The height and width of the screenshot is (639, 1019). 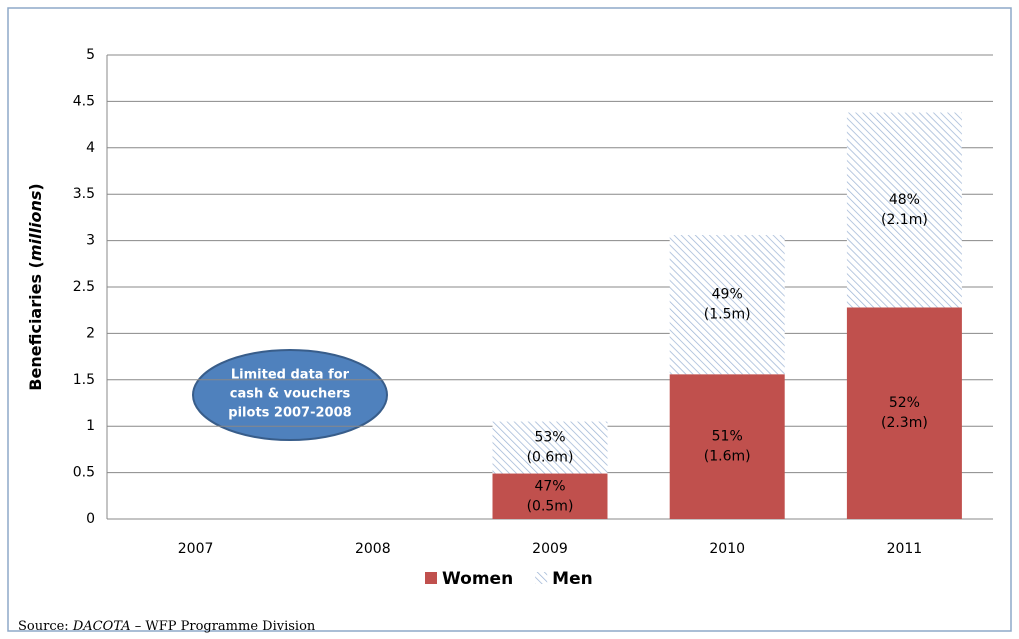 What do you see at coordinates (727, 457) in the screenshot?
I see `value-label-line: (1.6m)` at bounding box center [727, 457].